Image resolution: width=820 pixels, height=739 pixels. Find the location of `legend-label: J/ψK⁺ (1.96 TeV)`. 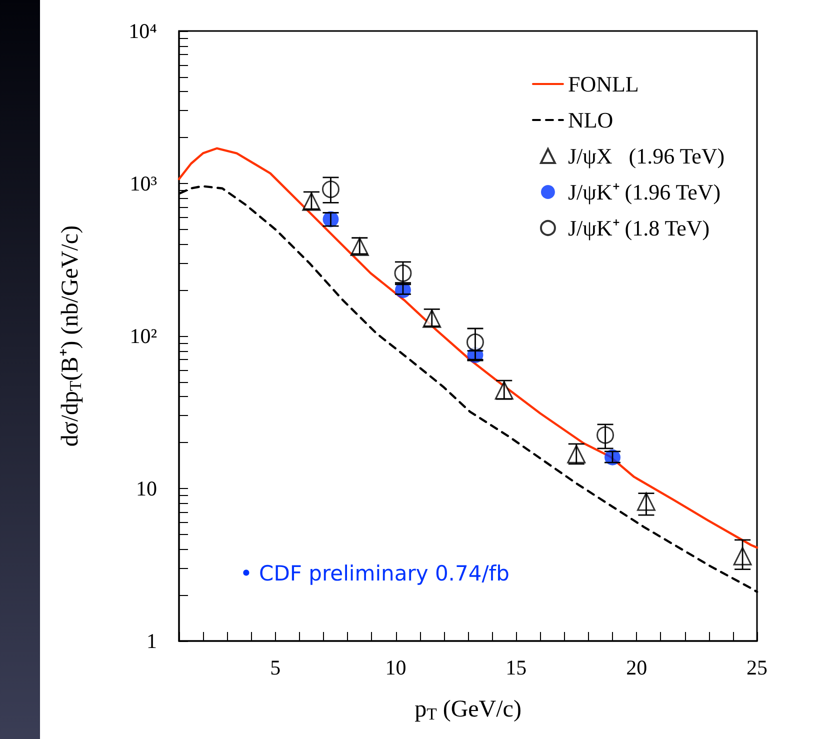

legend-label: J/ψK⁺ (1.96 TeV) is located at coordinates (644, 192).